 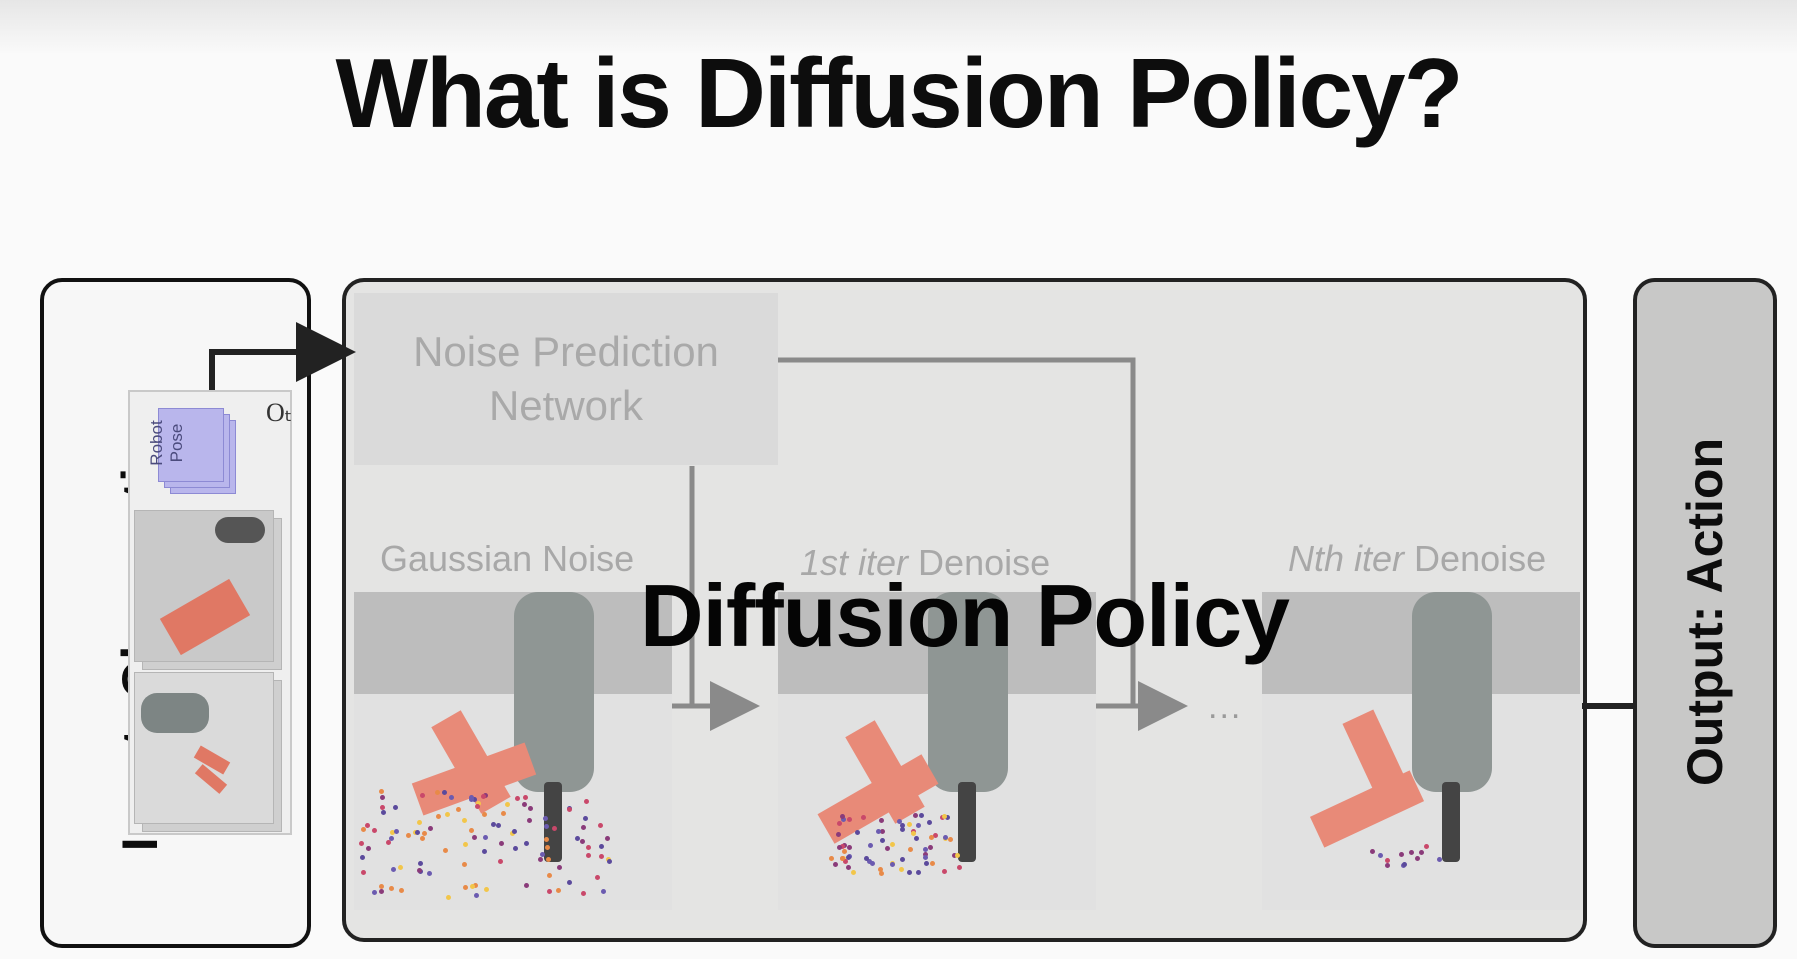 What do you see at coordinates (279, 412) in the screenshot?
I see `observation-symbol: Oₜ` at bounding box center [279, 412].